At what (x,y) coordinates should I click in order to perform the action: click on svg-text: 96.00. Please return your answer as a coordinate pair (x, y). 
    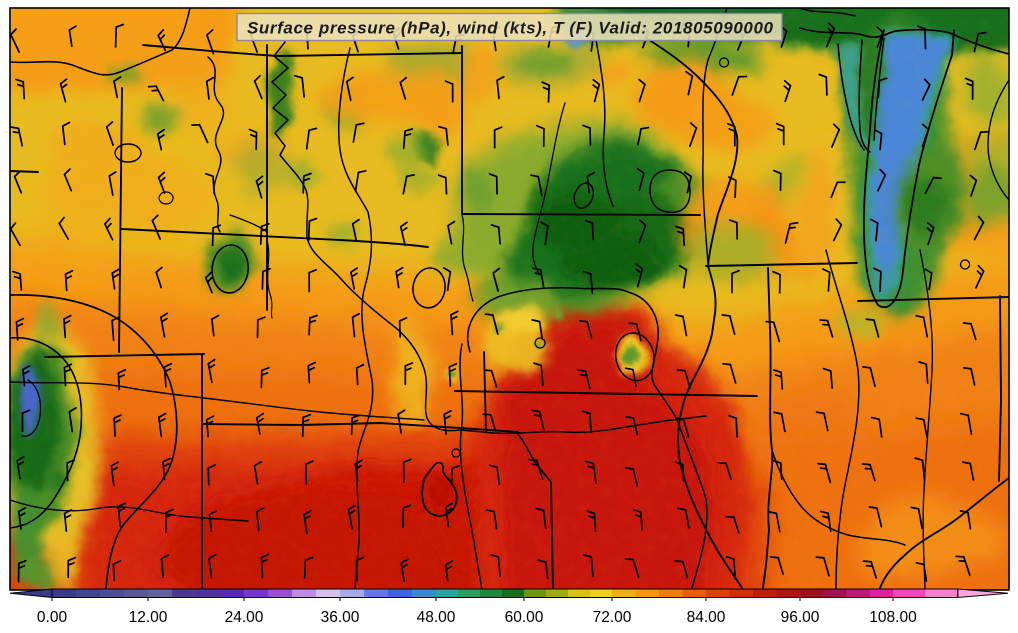
    Looking at the image, I should click on (800, 617).